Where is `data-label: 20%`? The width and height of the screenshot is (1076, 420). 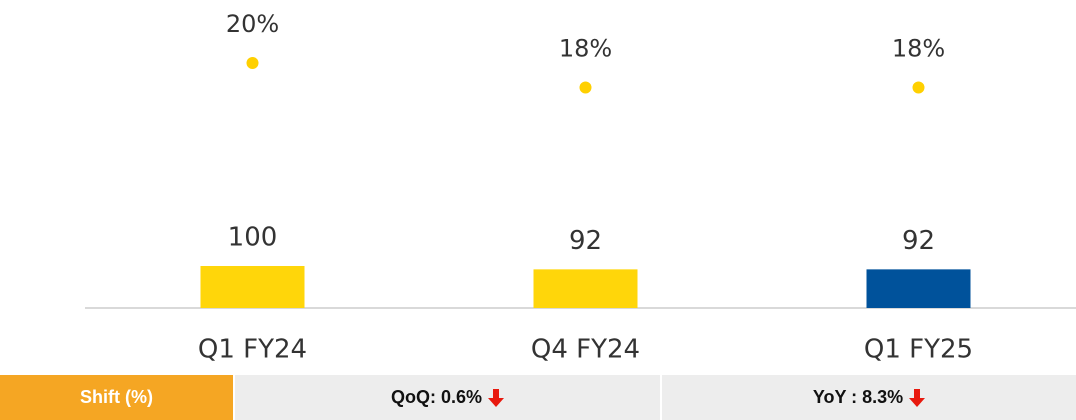
data-label: 20% is located at coordinates (252, 24).